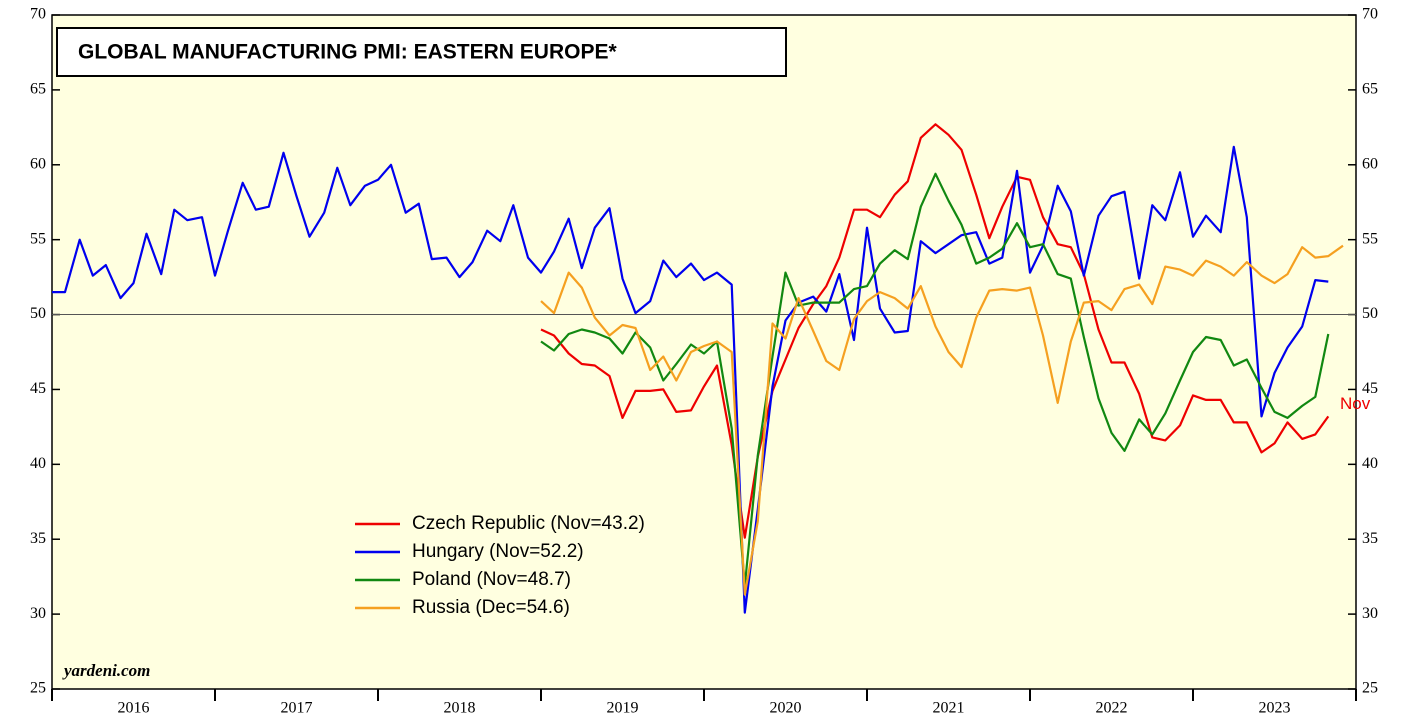  I want to click on y-tick-label: 70, so click(38, 14).